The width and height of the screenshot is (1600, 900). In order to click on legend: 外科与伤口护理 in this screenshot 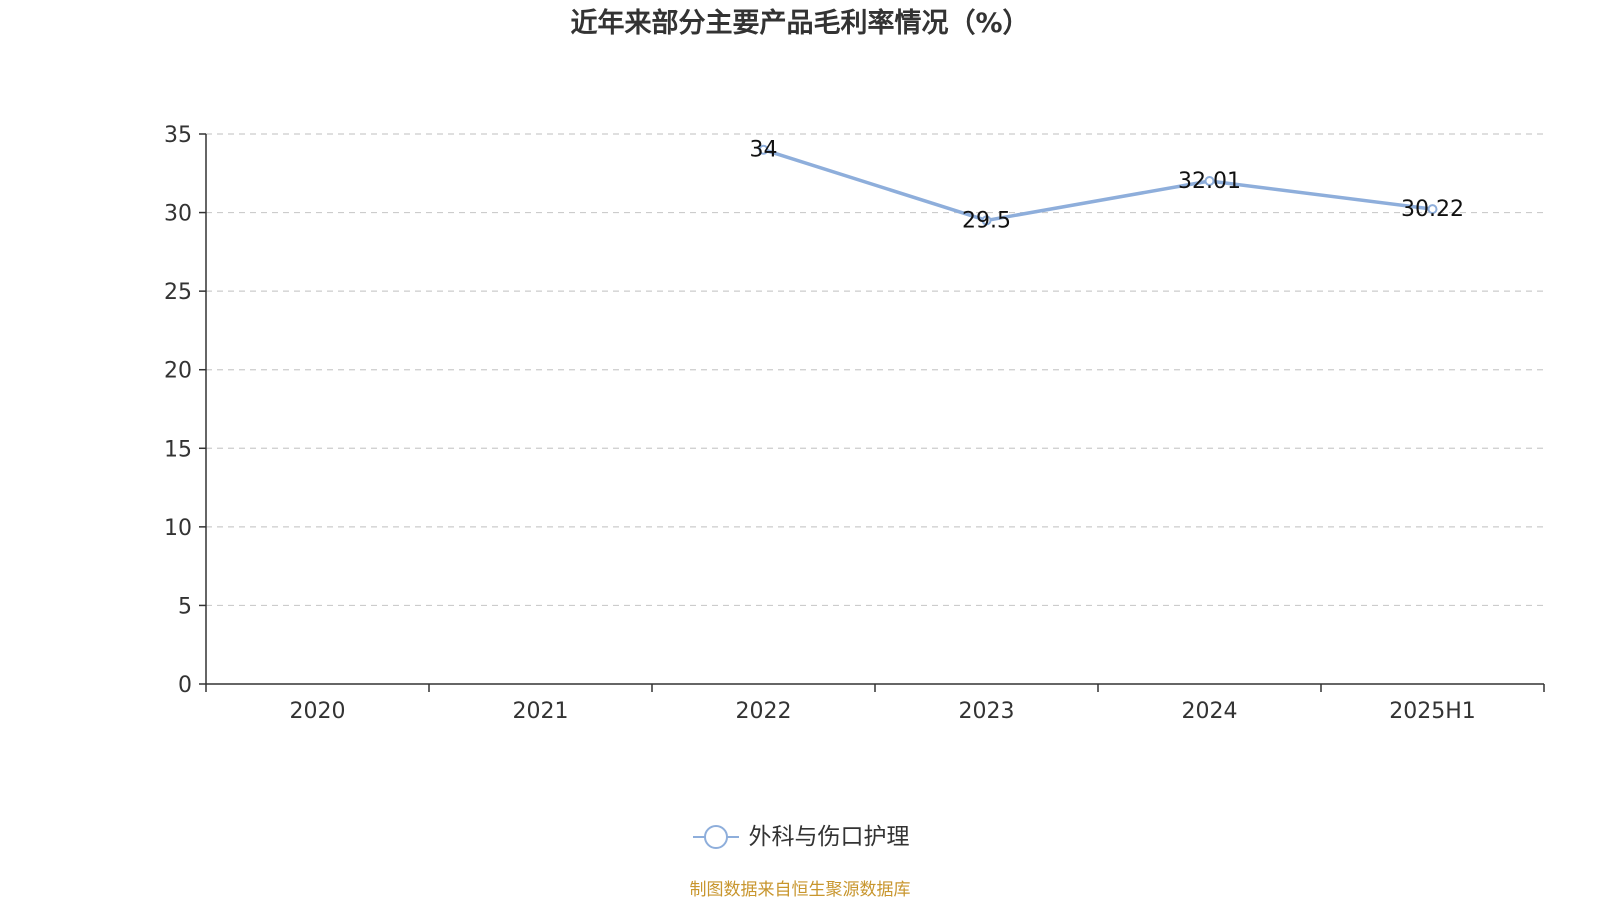, I will do `click(800, 837)`.